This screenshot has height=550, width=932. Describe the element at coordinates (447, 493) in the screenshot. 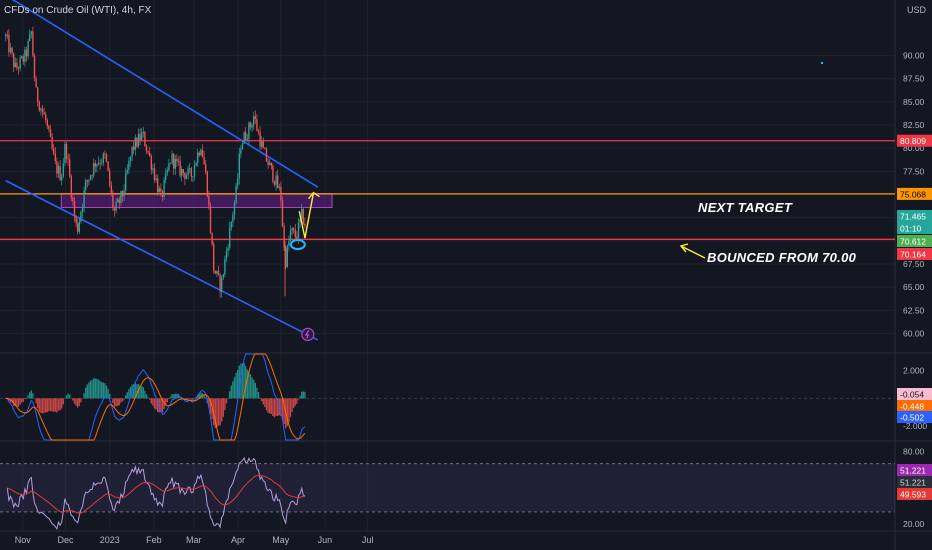

I see `rsi-pane` at that location.